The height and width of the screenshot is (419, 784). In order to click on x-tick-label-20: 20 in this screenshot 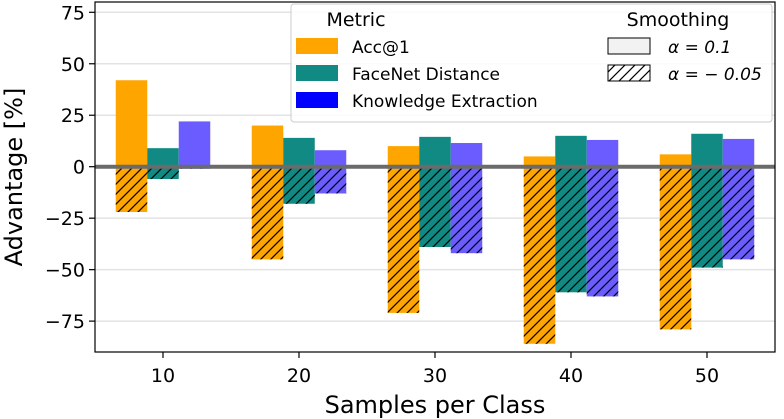, I will do `click(299, 376)`.